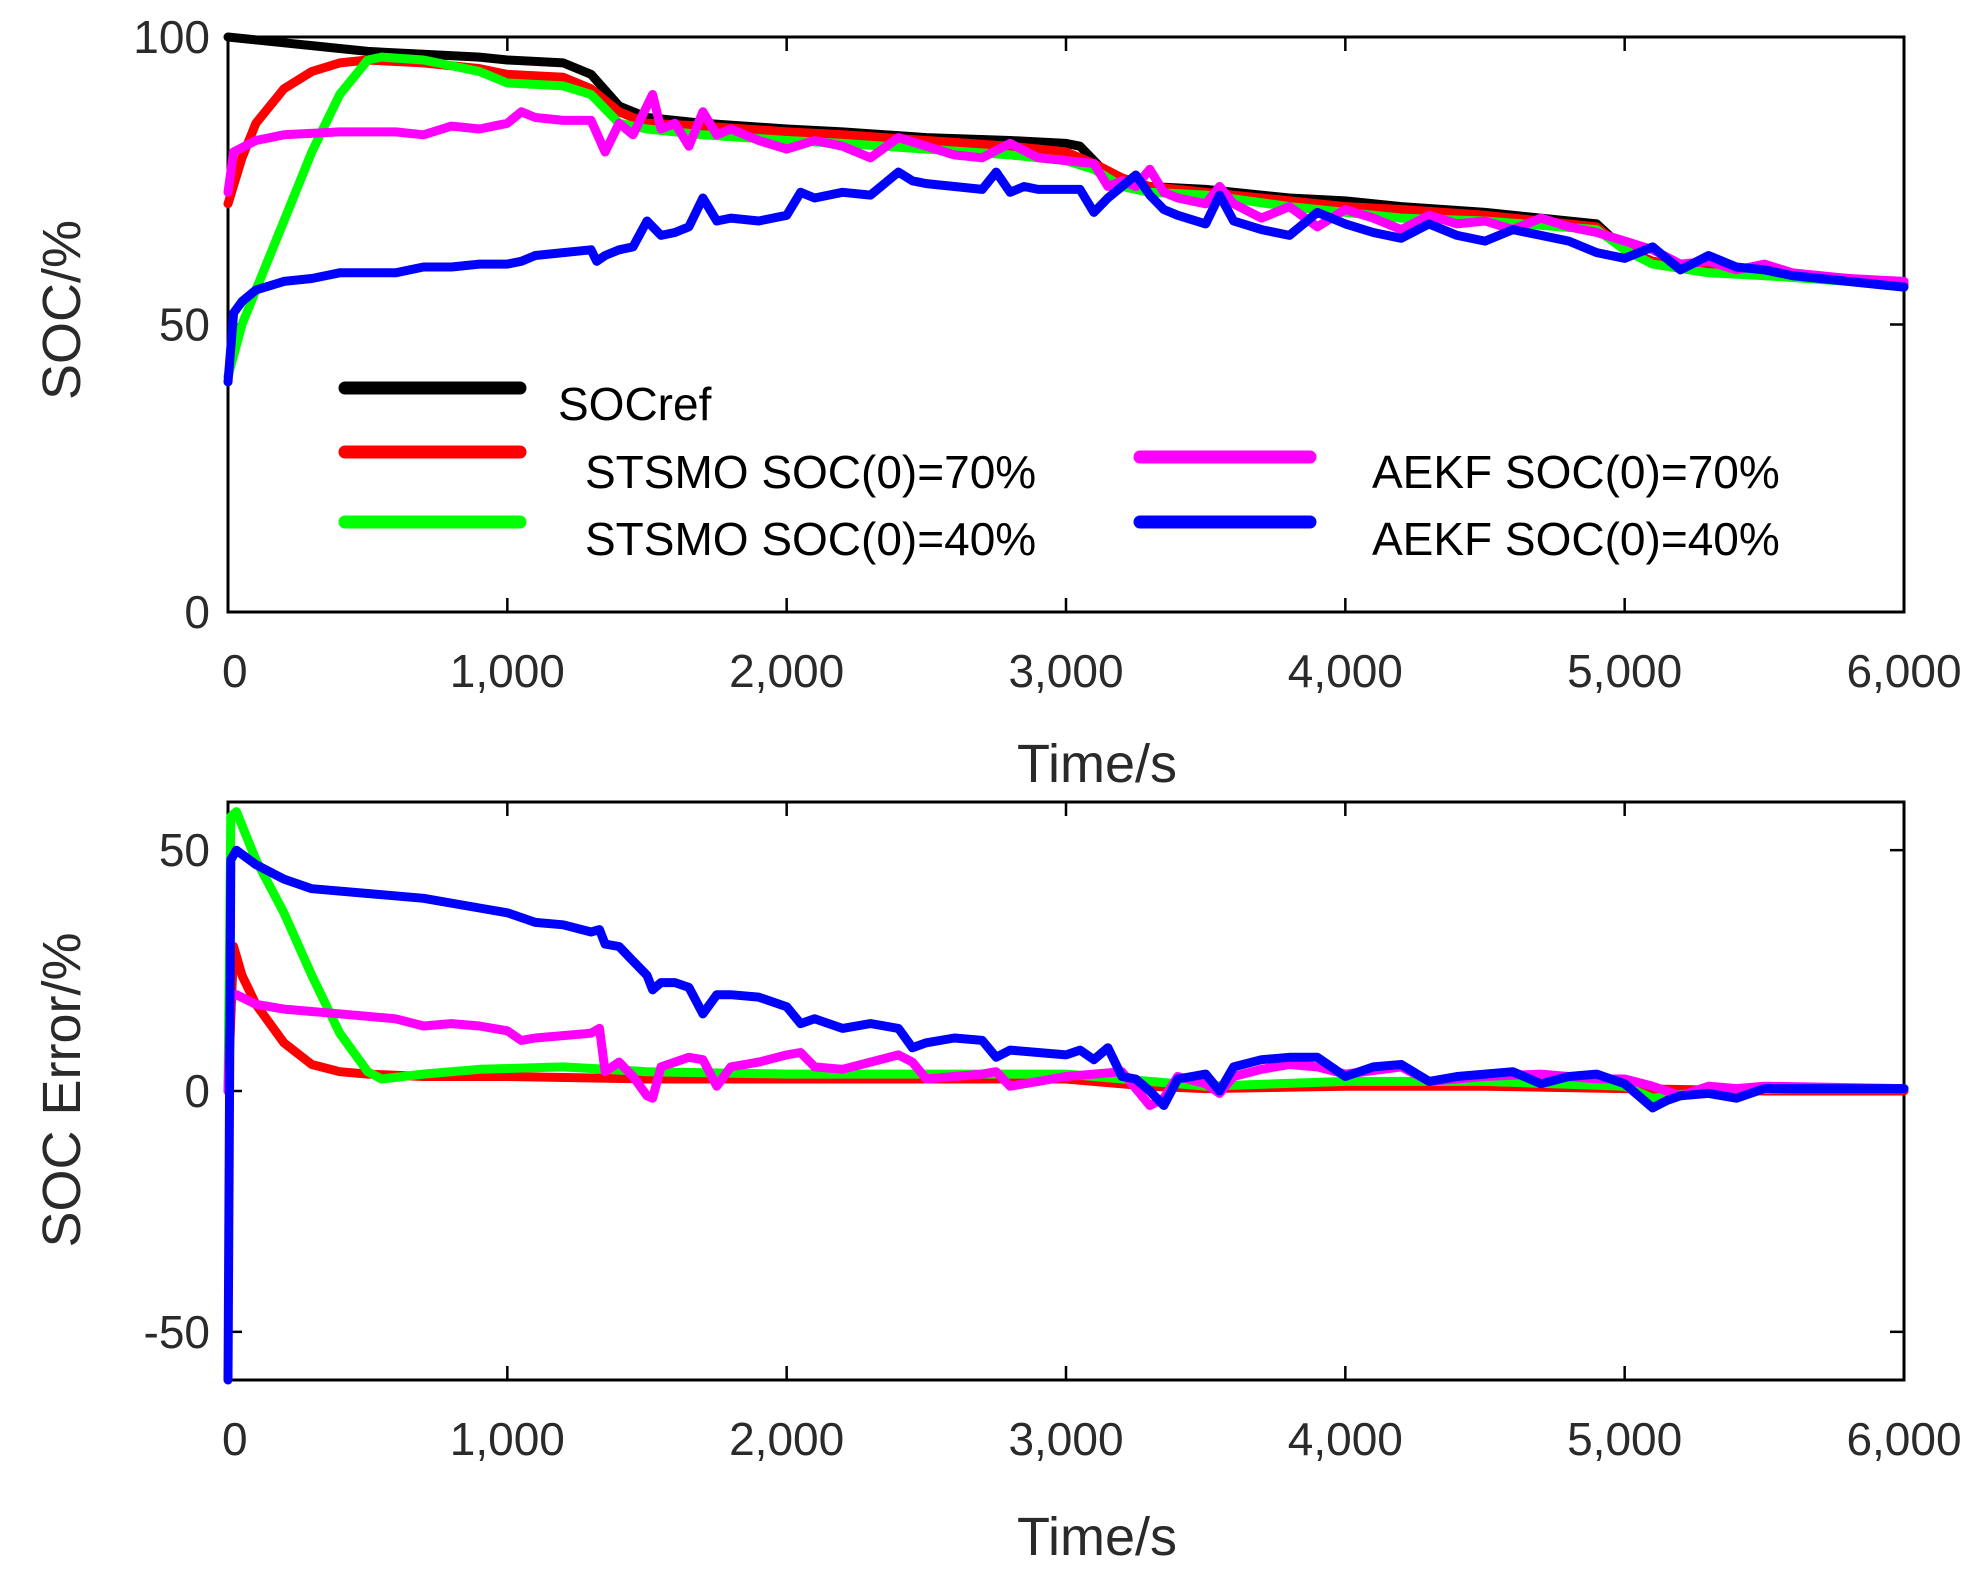  I want to click on soc-x-axis-title: Time/s, so click(1097, 764).